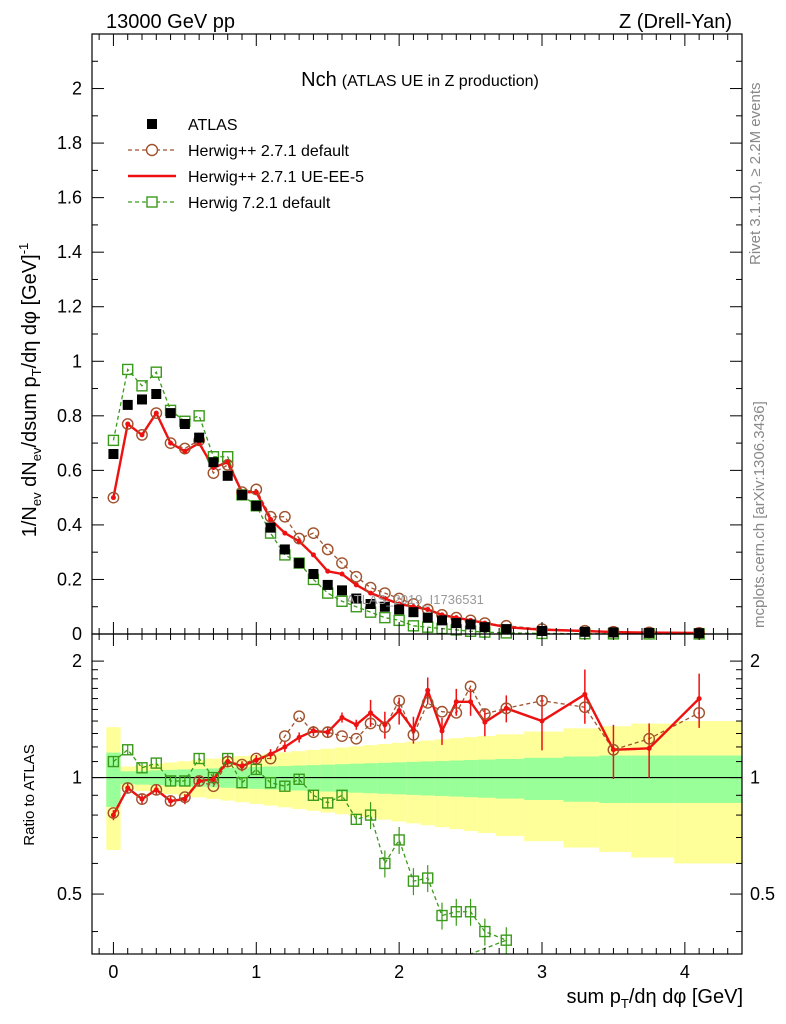  I want to click on ratio-y-tick-label-right: 0.5, so click(762, 894).